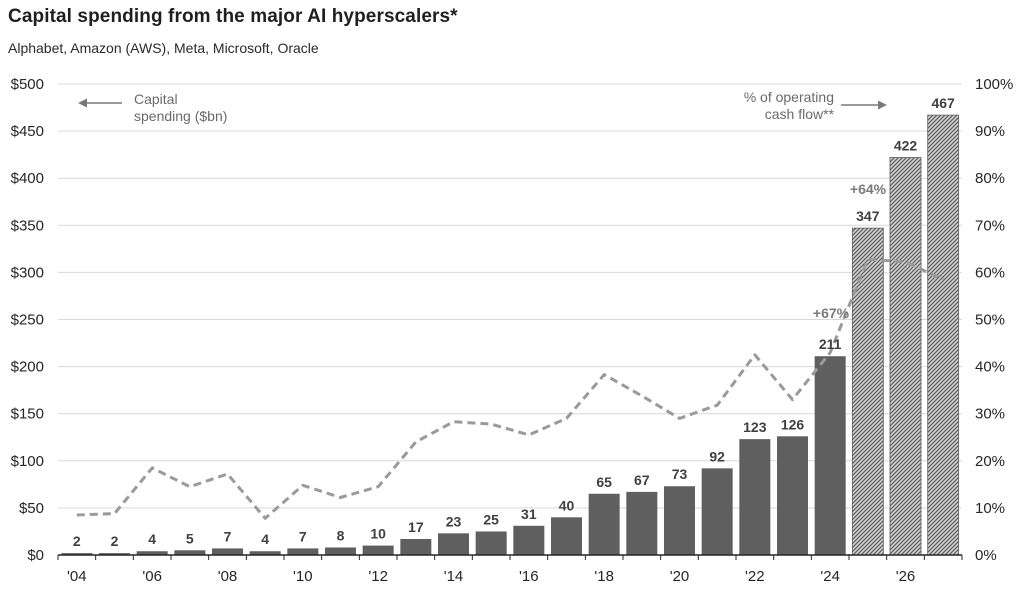  I want to click on bar-value-label: 40, so click(567, 505).